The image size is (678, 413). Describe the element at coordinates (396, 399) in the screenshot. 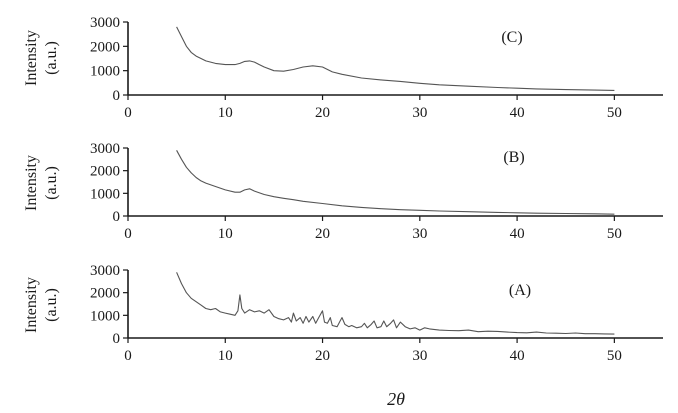

I see `x-axis-title: 2θ` at that location.